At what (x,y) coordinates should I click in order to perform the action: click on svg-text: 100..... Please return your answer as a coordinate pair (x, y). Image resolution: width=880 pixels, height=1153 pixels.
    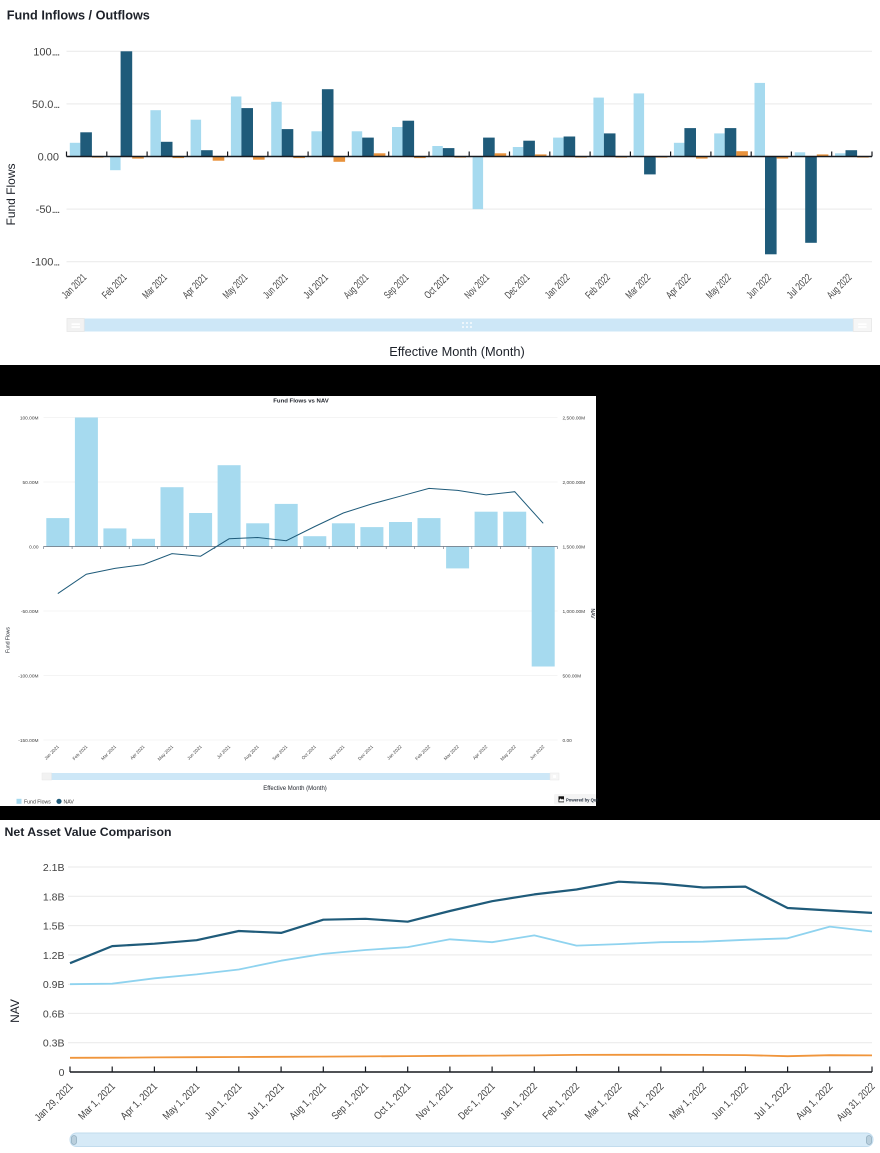
    Looking at the image, I should click on (46, 52).